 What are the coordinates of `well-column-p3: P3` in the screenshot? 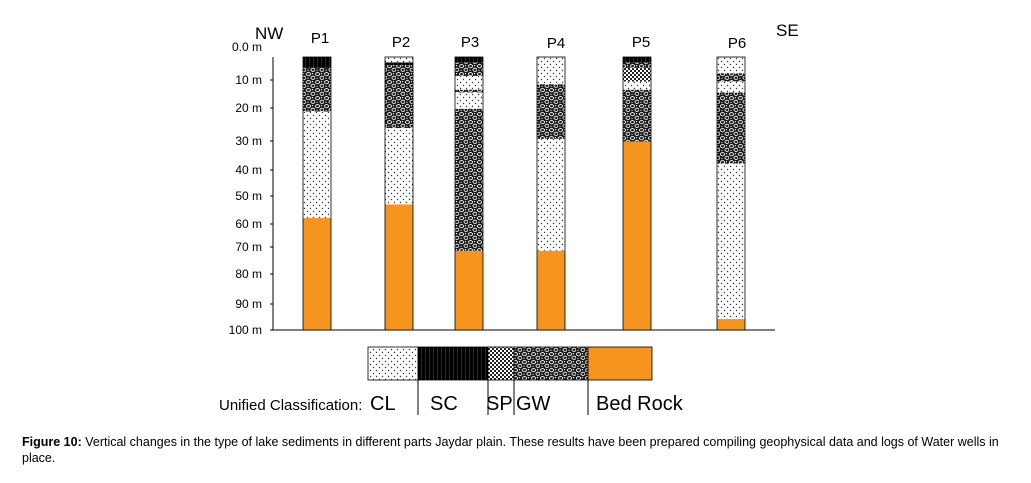 It's located at (469, 182).